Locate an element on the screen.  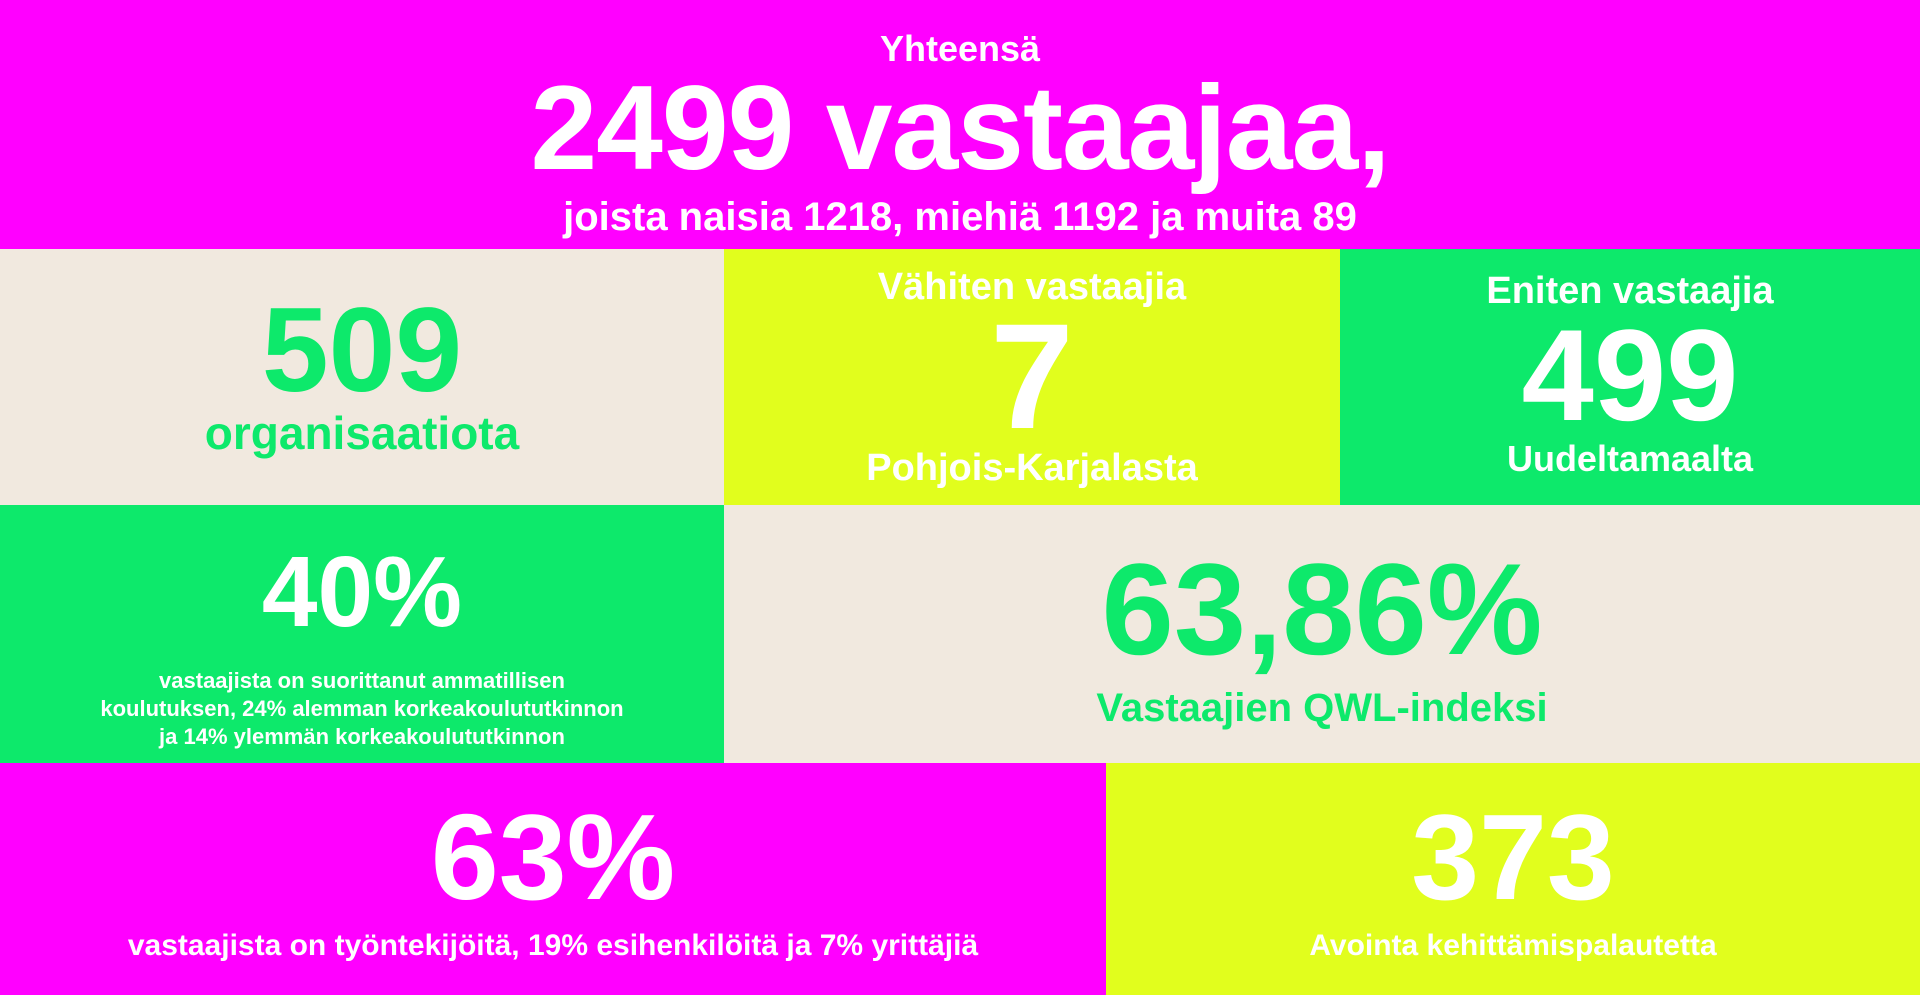
feedback-value: 373 is located at coordinates (1513, 857).